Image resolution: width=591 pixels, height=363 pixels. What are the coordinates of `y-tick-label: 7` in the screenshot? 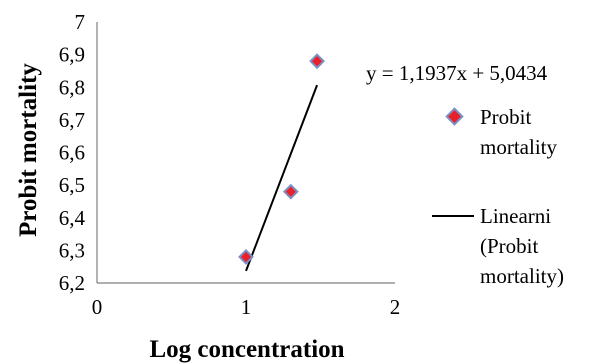 It's located at (80, 22).